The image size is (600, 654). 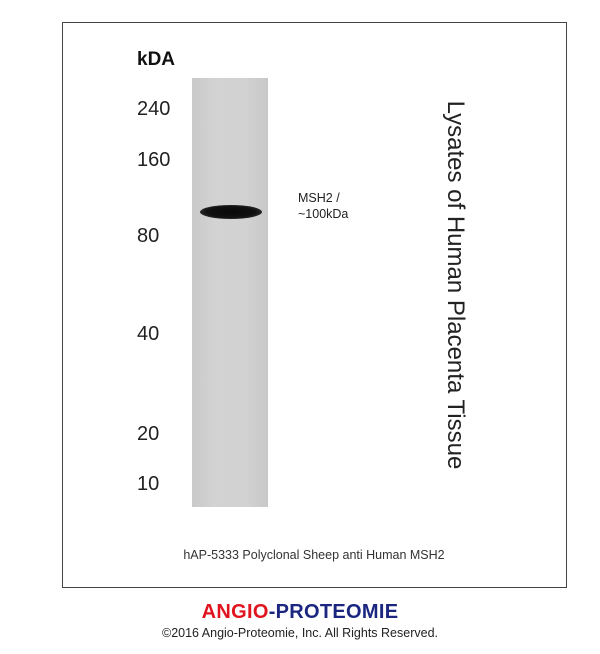 I want to click on brand-logo: ANGIO-PROTEOMIE, so click(x=300, y=612).